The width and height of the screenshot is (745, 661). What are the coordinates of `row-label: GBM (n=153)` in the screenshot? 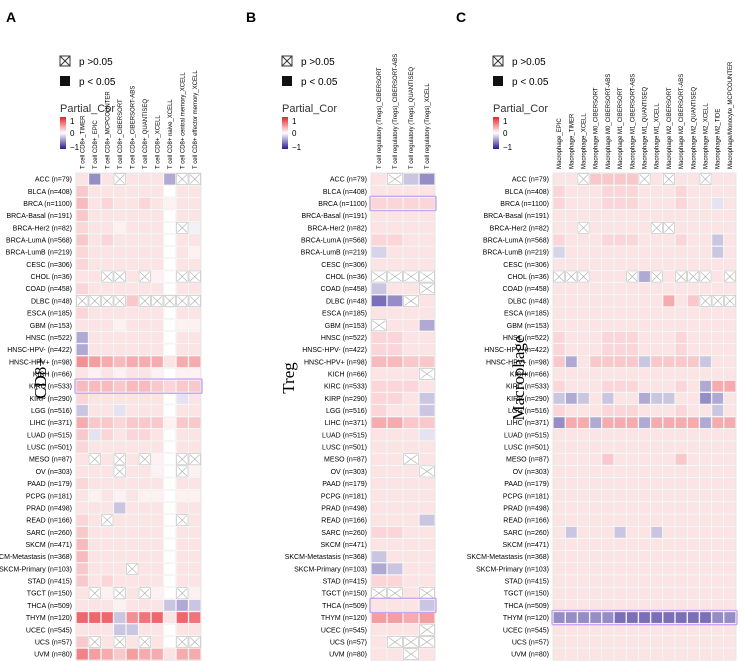 It's located at (51, 326).